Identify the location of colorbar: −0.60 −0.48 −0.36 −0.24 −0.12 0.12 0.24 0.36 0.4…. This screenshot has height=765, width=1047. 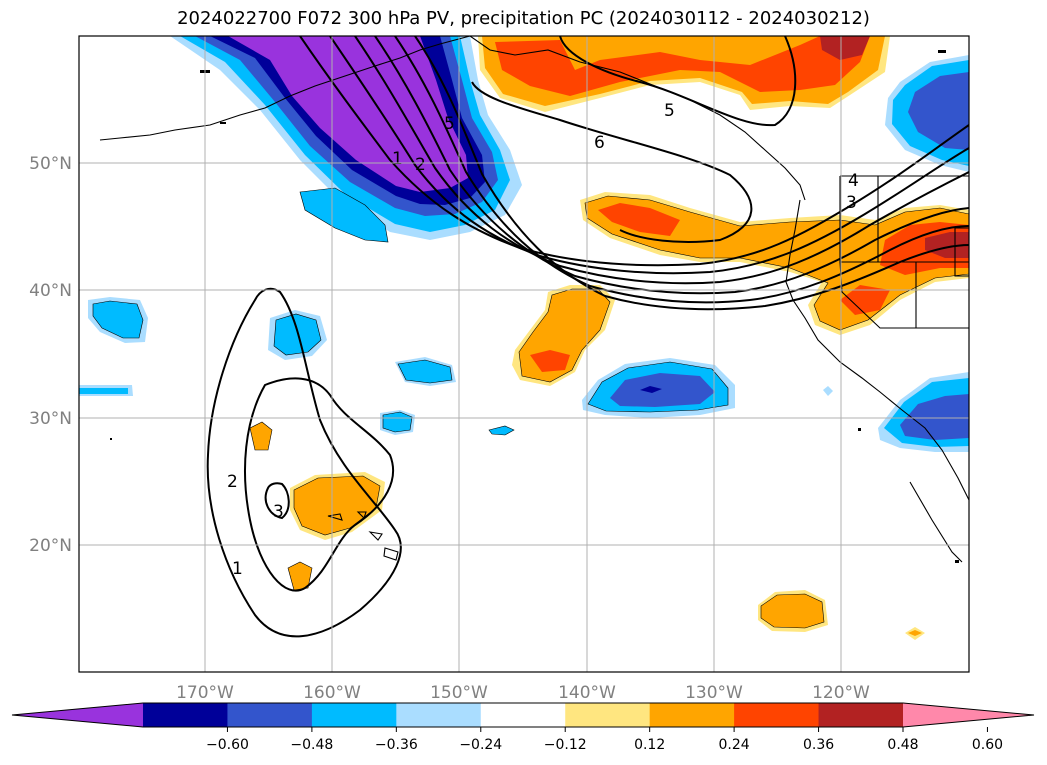
(523, 727).